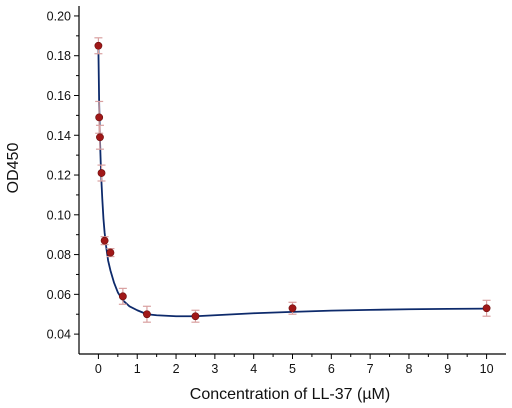 This screenshot has width=512, height=408. I want to click on x-tick-label: 5, so click(292, 369).